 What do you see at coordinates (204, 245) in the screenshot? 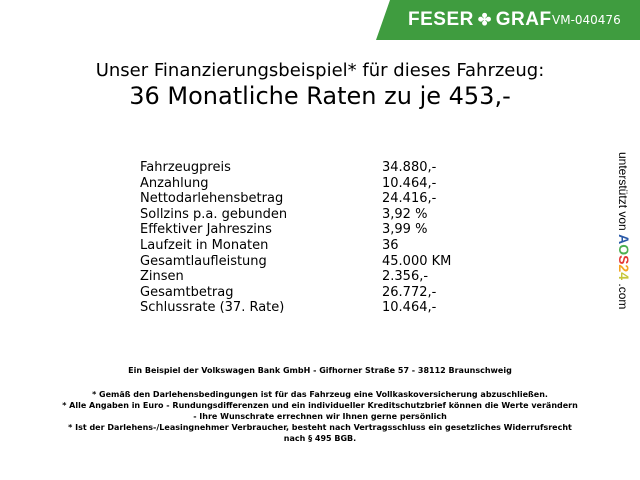
I see `row-label: Laufzeit in Monaten` at bounding box center [204, 245].